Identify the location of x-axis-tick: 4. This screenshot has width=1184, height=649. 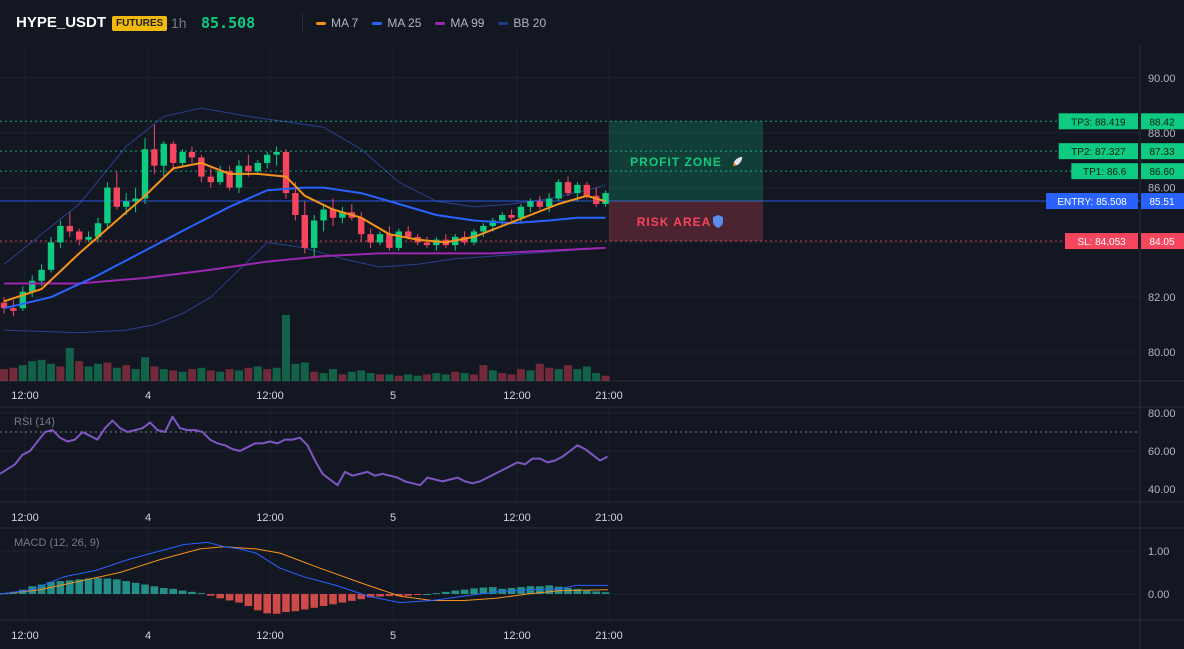
(148, 518).